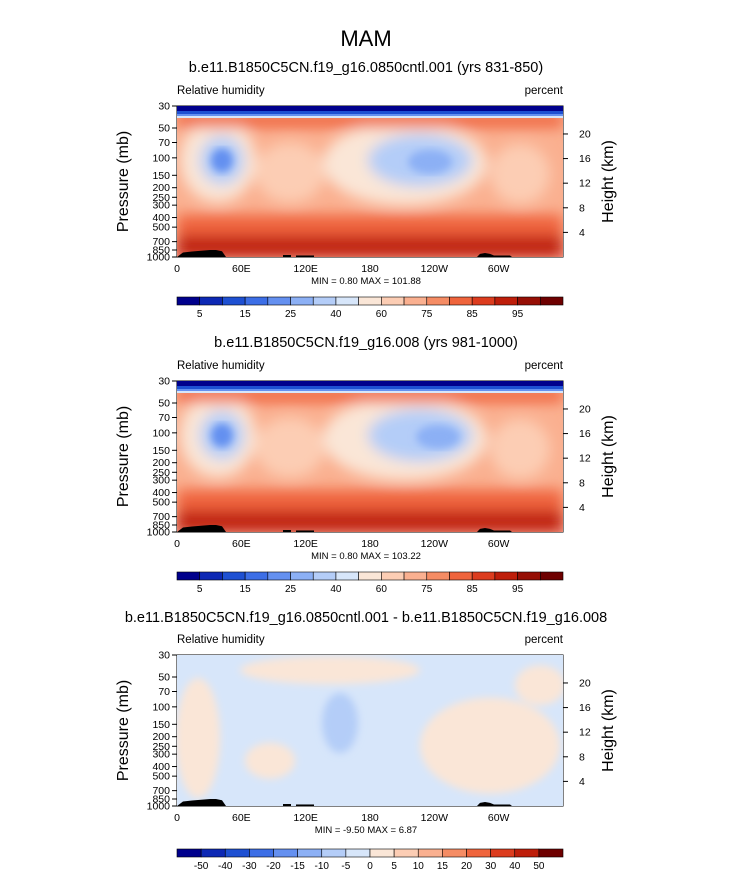  I want to click on colorbar-label: 5, so click(200, 314).